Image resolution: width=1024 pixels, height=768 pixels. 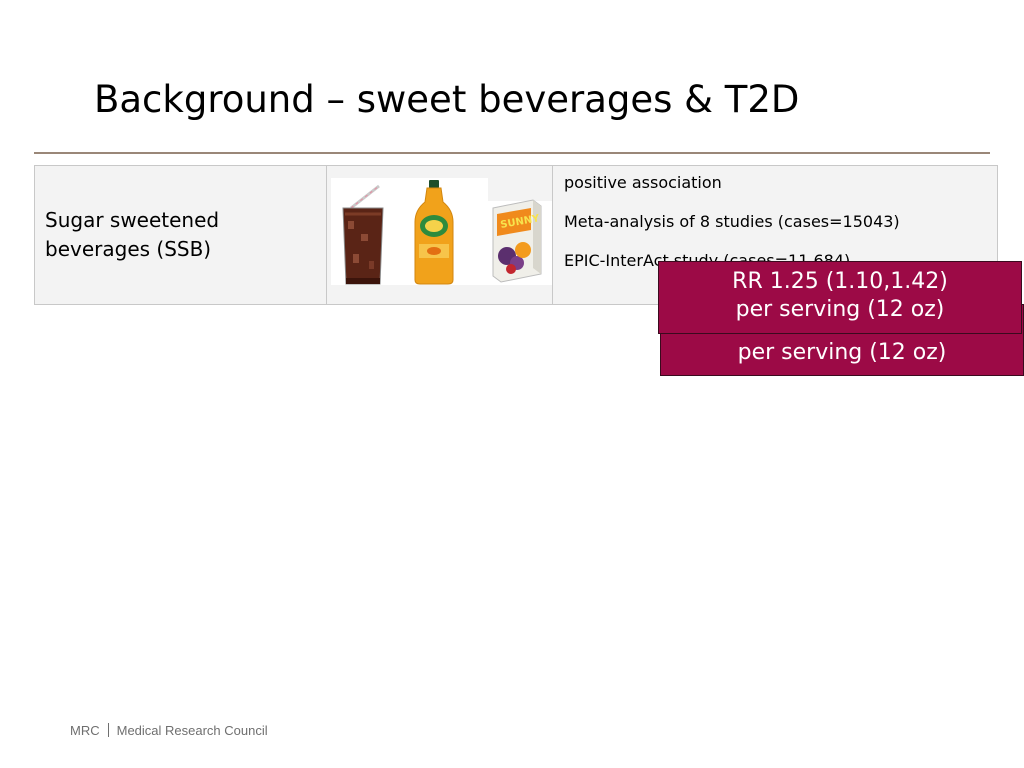 I want to click on callout-meta-analysis-rr: RR 1.25 (1.10,1.42) per serving (12 oz), so click(x=840, y=297).